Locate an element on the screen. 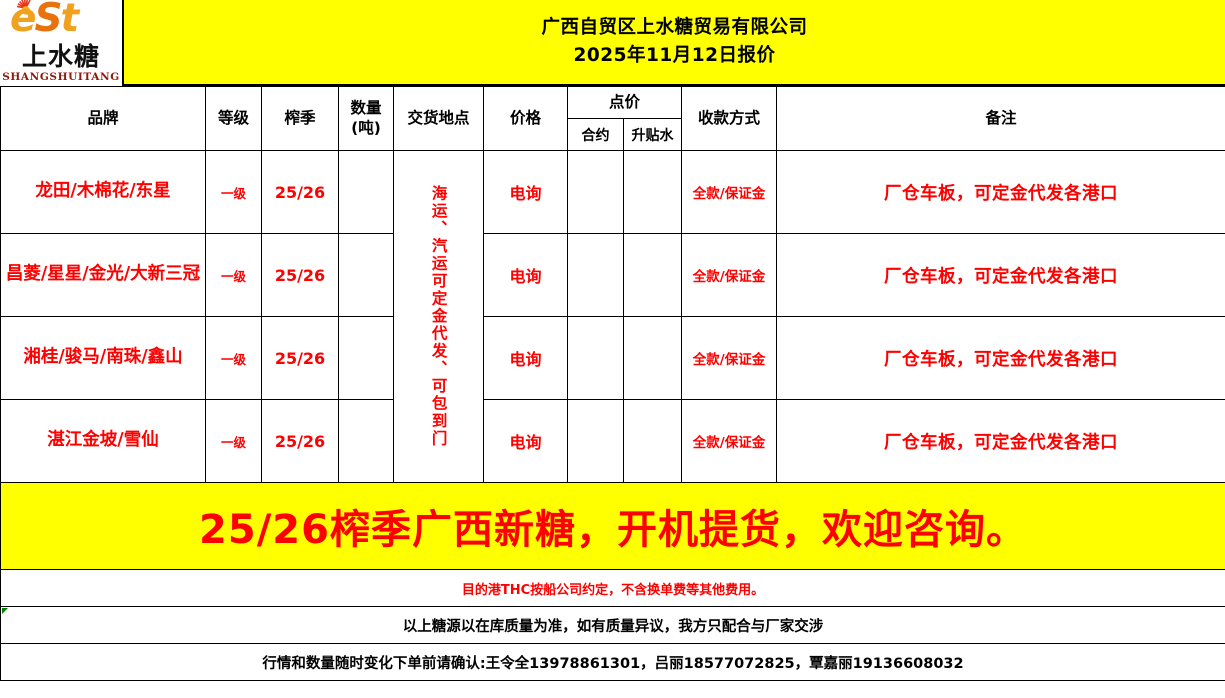 This screenshot has width=1225, height=698. table-header-row: 品牌 等级 榨季 数量 (吨) 交货地点 价格 点价 收款方式 备注 is located at coordinates (612, 118).